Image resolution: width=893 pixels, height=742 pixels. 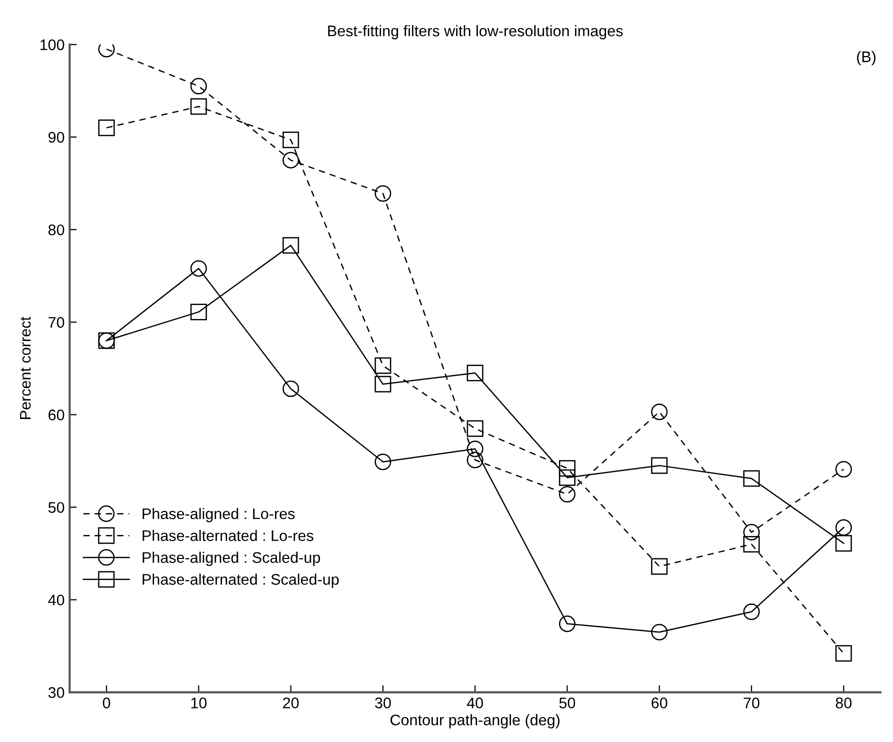 I want to click on x-tick-label: 20, so click(x=291, y=703).